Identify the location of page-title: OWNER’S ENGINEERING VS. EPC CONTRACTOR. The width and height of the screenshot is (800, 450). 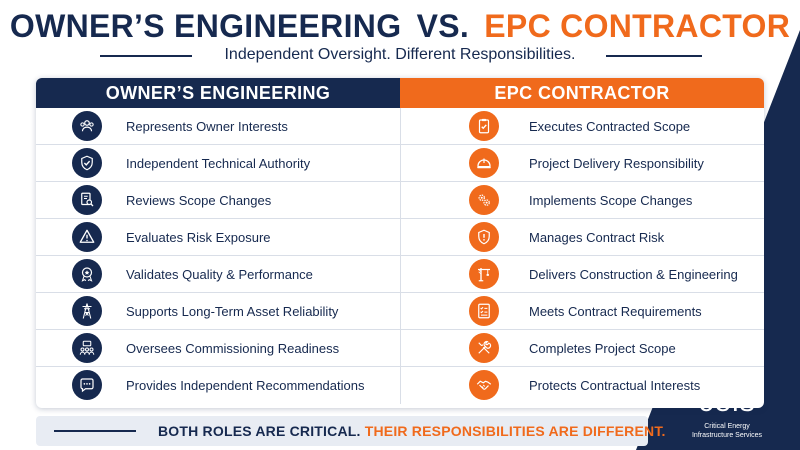
(400, 26).